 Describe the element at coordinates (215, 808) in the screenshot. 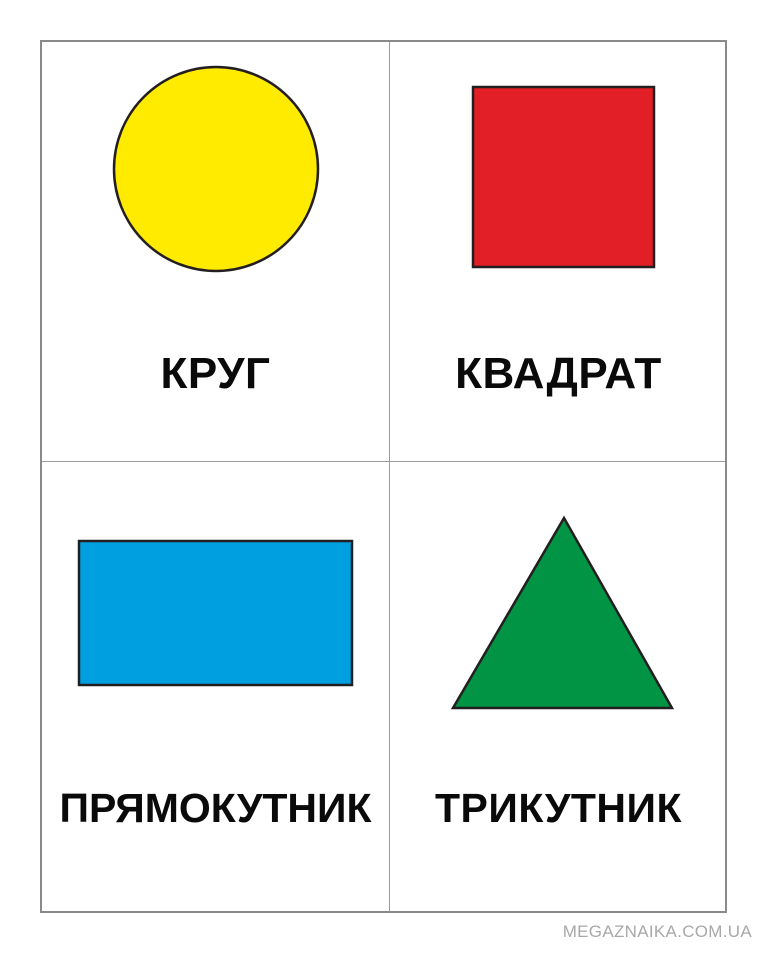

I see `card-label-rectangle: ПРЯМОКУТНИК` at that location.